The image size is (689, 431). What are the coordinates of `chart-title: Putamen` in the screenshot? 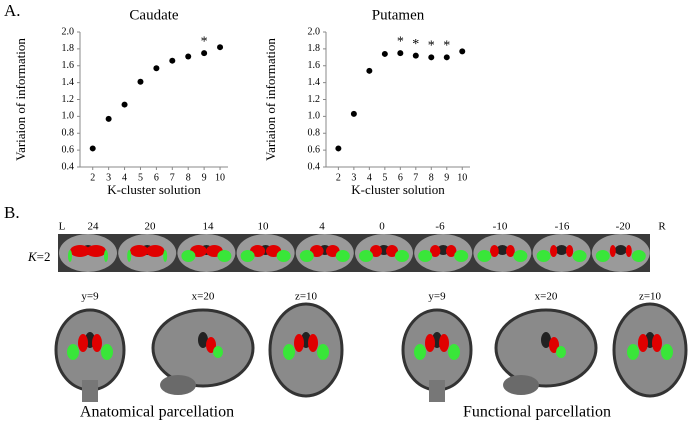 It's located at (398, 15).